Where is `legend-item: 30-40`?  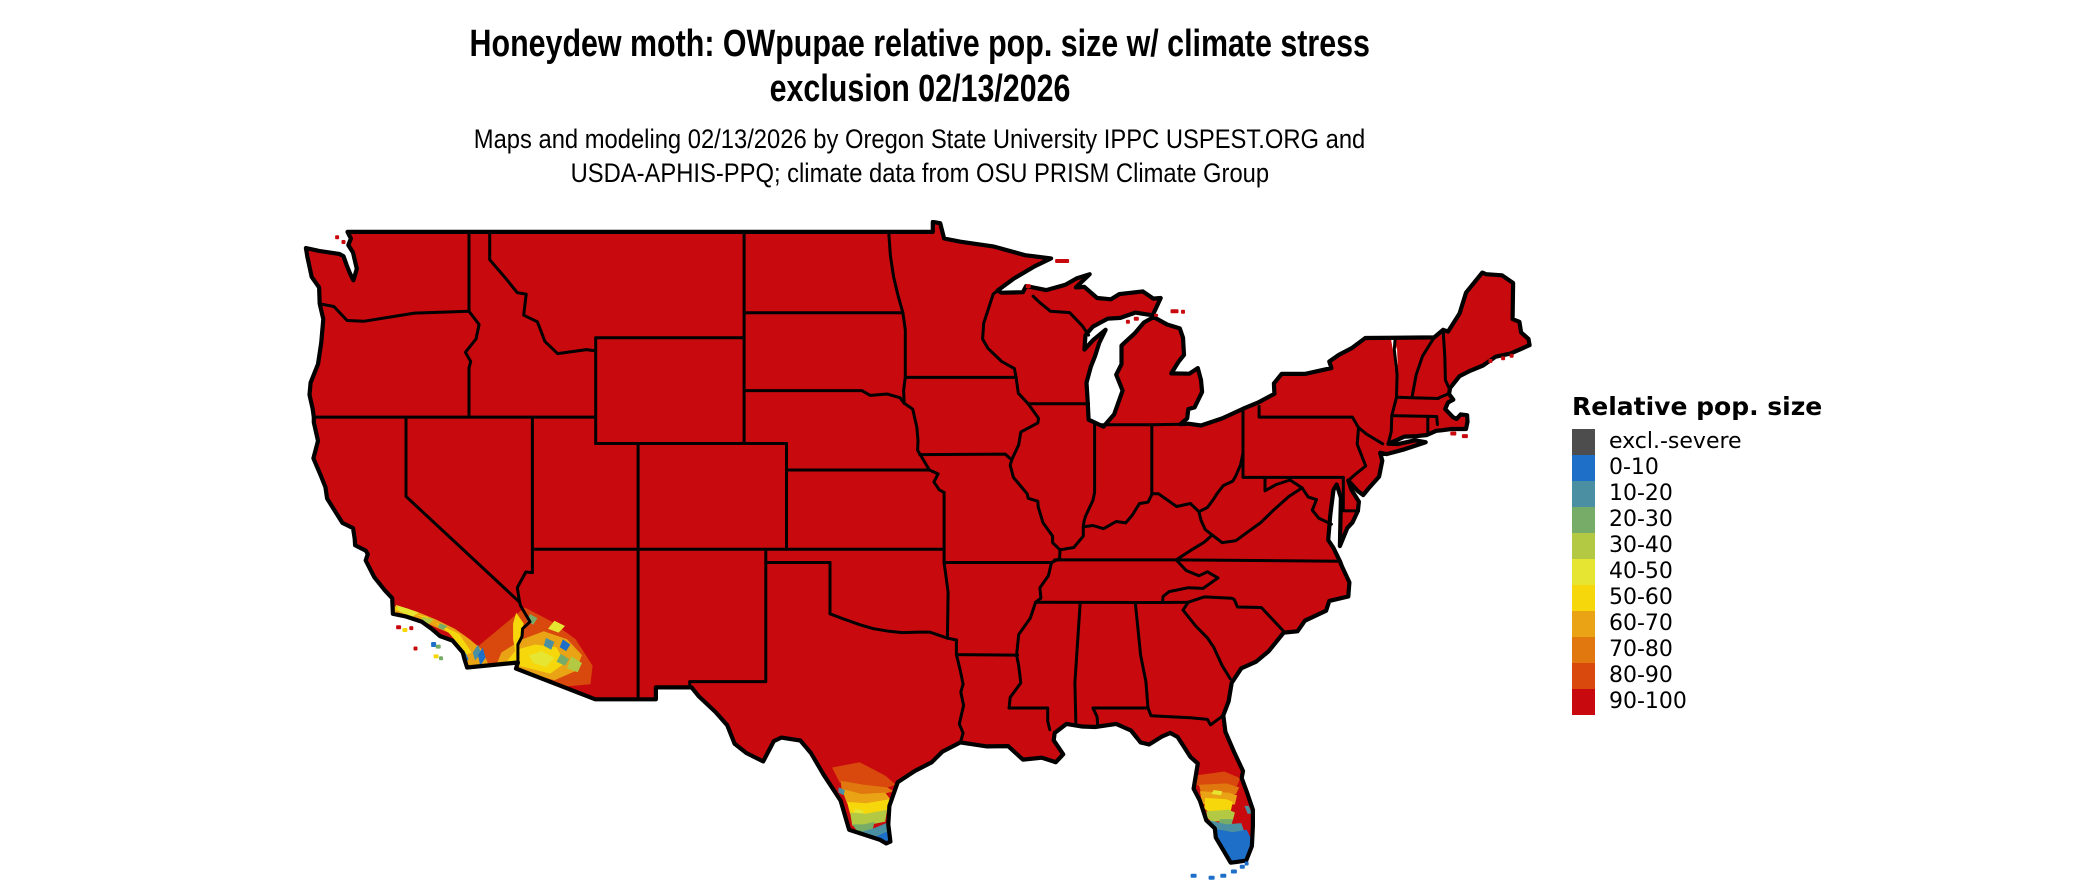 legend-item: 30-40 is located at coordinates (1657, 546).